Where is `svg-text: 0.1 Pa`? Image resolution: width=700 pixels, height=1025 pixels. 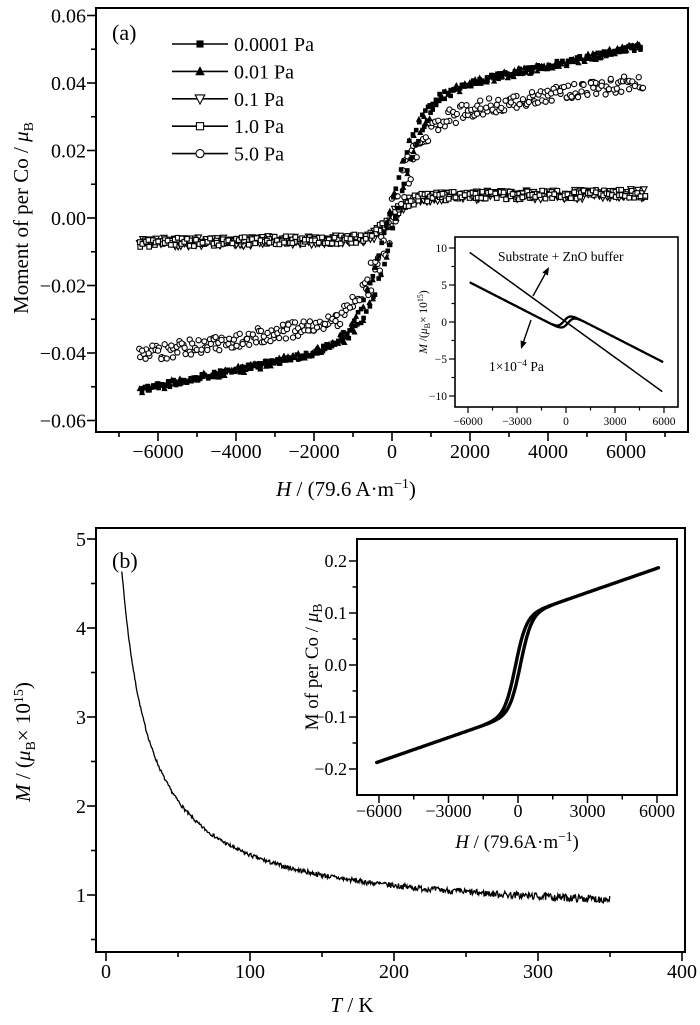
svg-text: 0.1 Pa is located at coordinates (259, 100).